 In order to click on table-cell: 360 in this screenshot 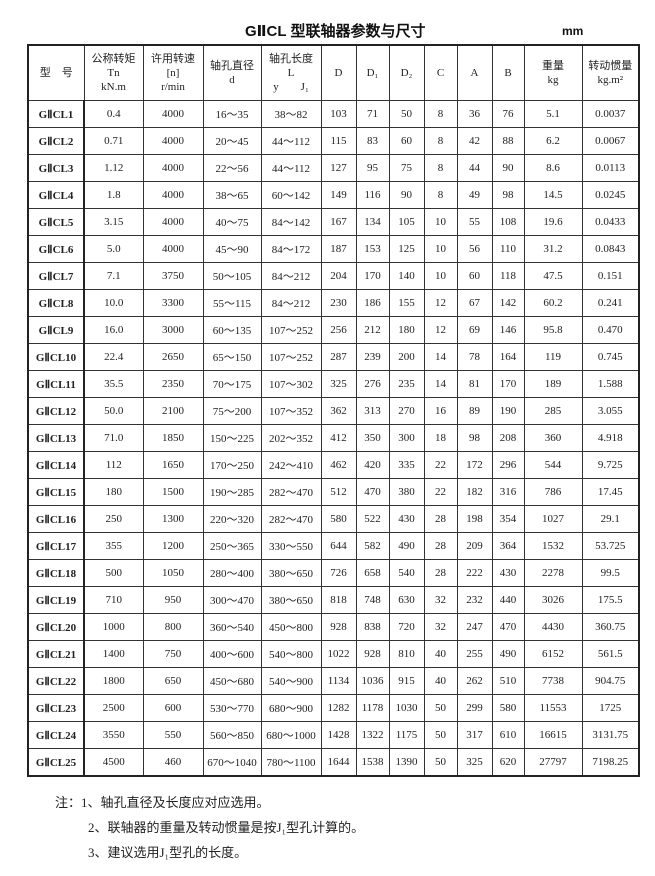, I will do `click(553, 438)`.